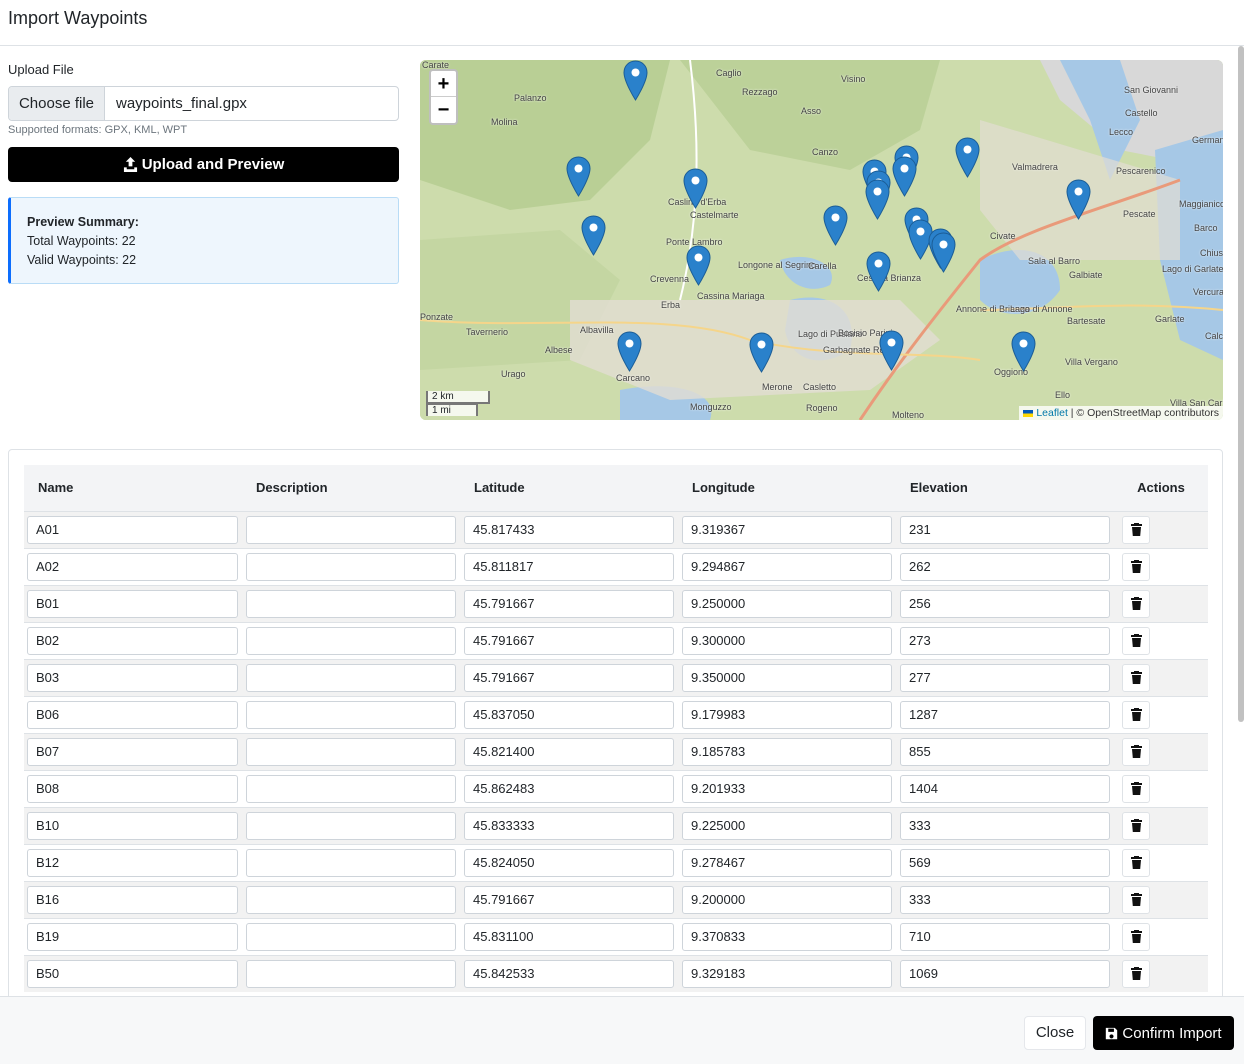 The width and height of the screenshot is (1244, 1064). Describe the element at coordinates (569, 825) in the screenshot. I see `latitude-field: 45.833333` at that location.